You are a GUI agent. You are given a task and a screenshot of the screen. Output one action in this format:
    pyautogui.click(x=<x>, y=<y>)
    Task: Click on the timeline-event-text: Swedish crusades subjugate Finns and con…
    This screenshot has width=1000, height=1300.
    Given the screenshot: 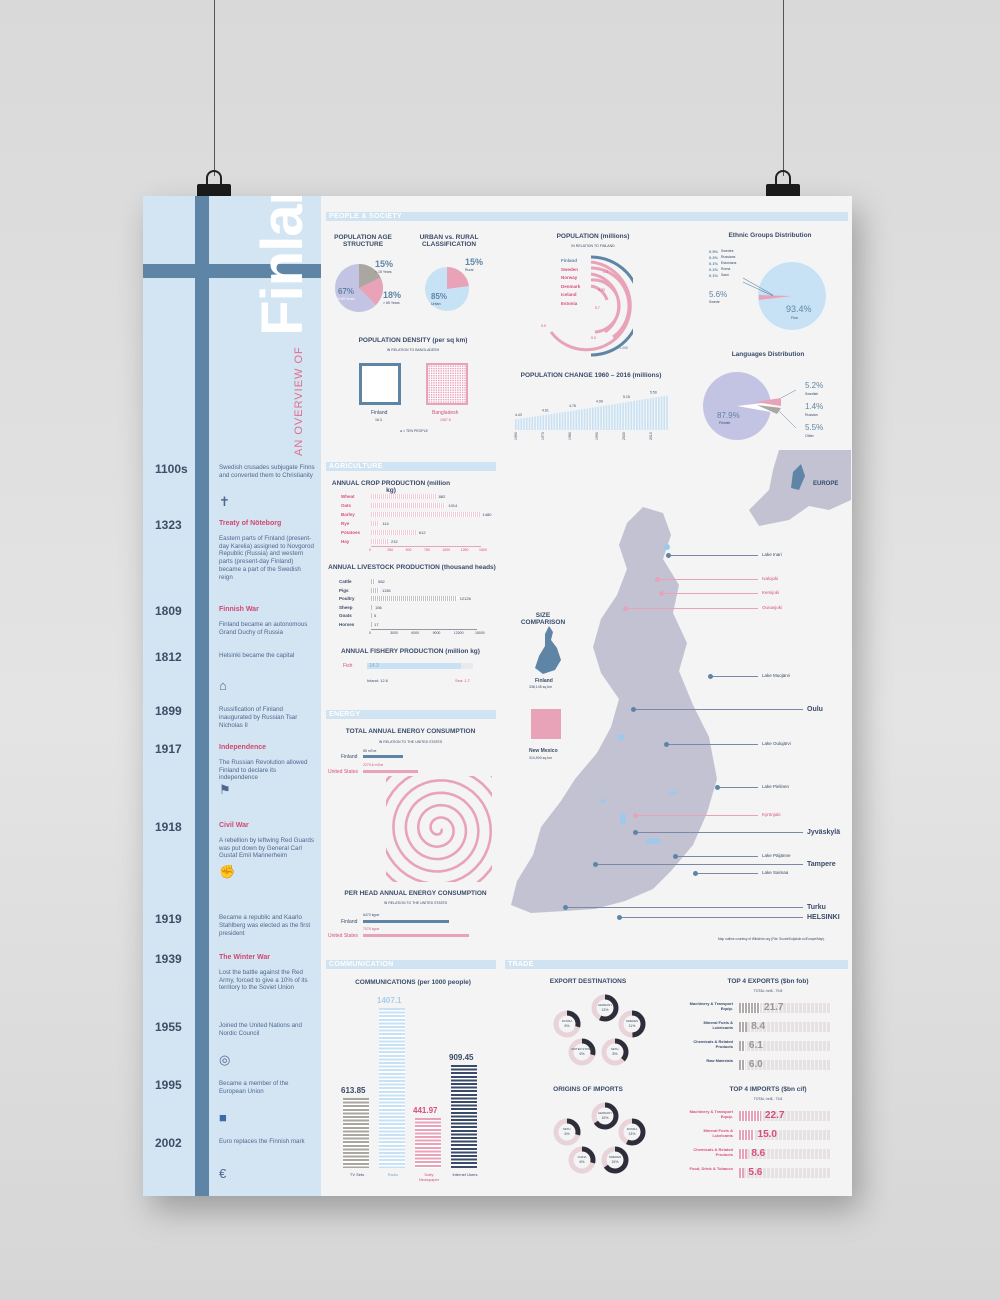 What is the action you would take?
    pyautogui.click(x=267, y=471)
    